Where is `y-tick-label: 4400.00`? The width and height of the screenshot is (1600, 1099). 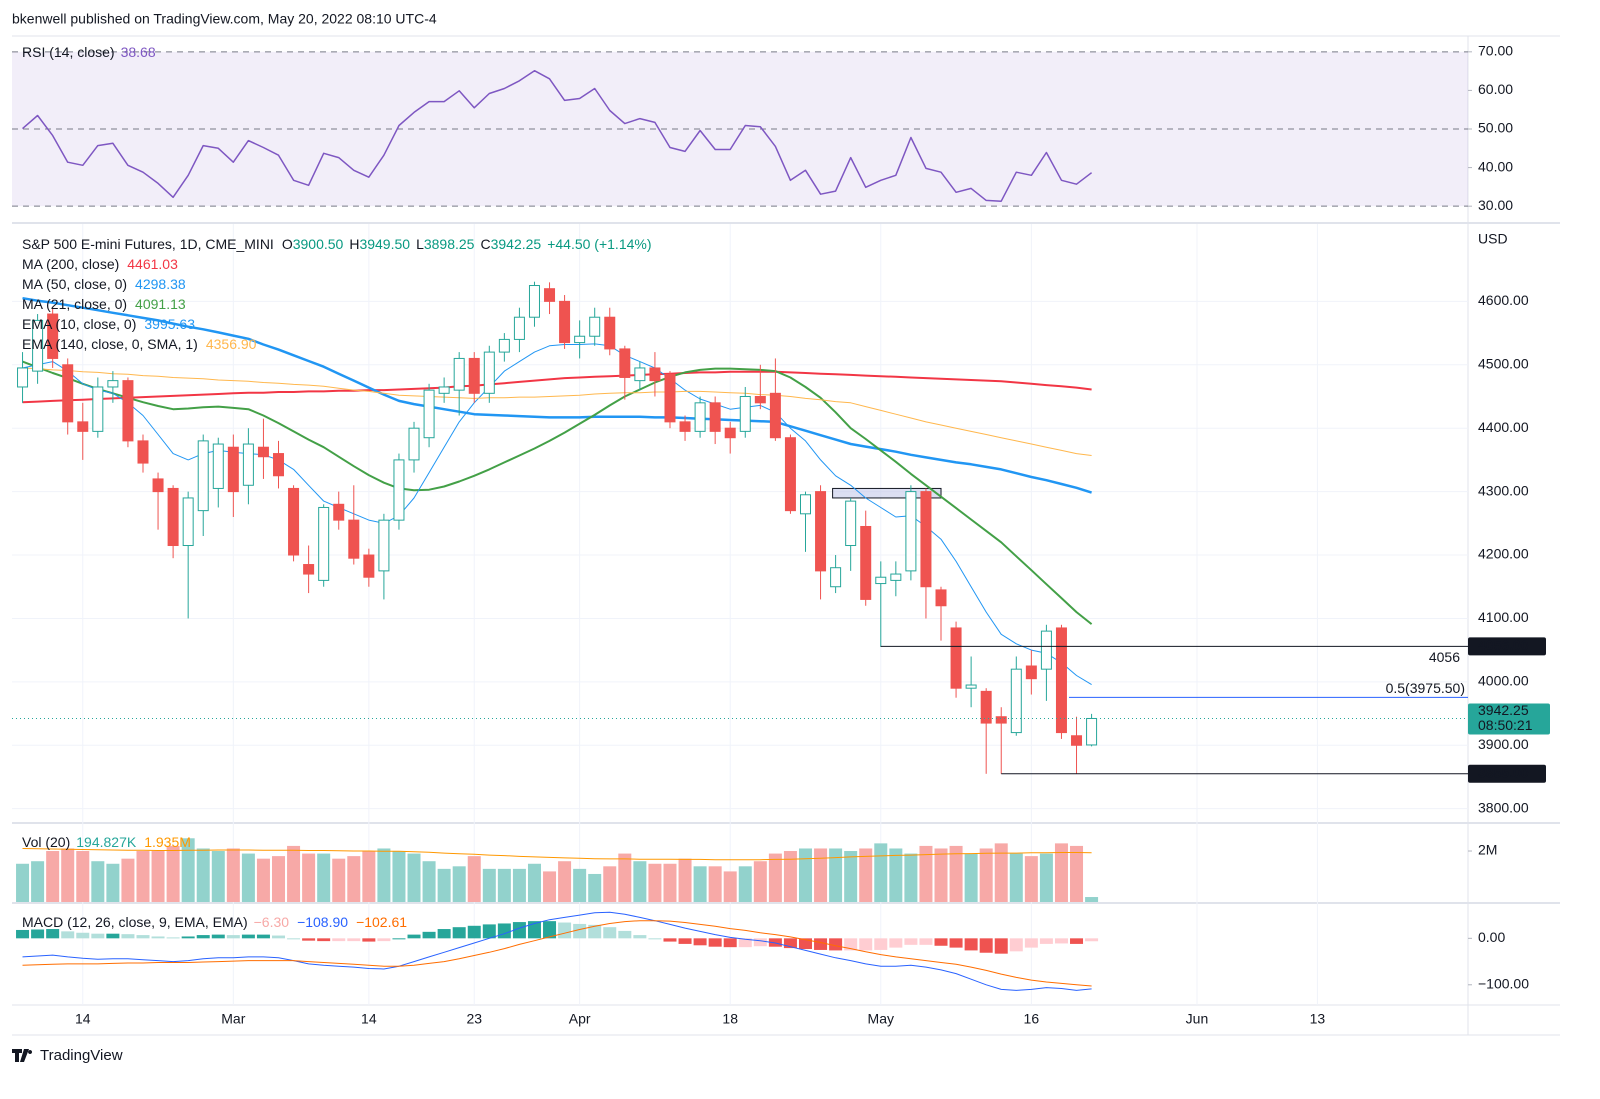
y-tick-label: 4400.00 is located at coordinates (1503, 427).